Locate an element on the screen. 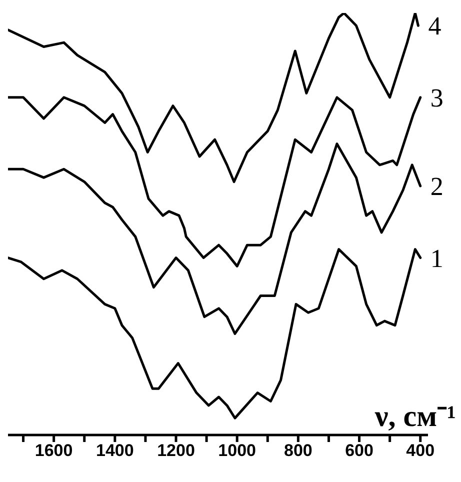  x-tick-label: 1600 is located at coordinates (53, 450).